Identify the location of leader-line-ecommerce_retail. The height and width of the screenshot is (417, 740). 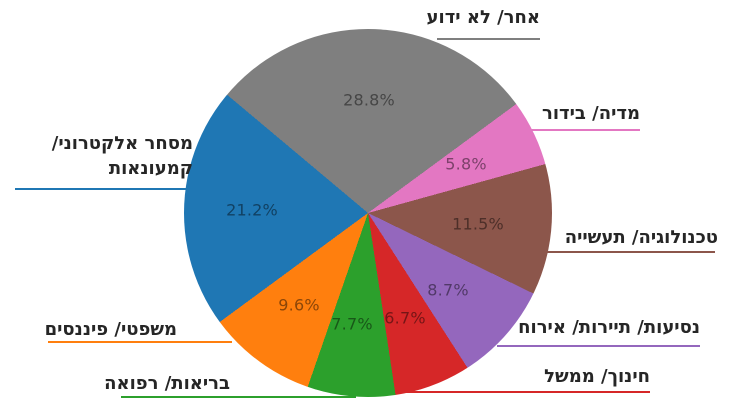
(101, 189).